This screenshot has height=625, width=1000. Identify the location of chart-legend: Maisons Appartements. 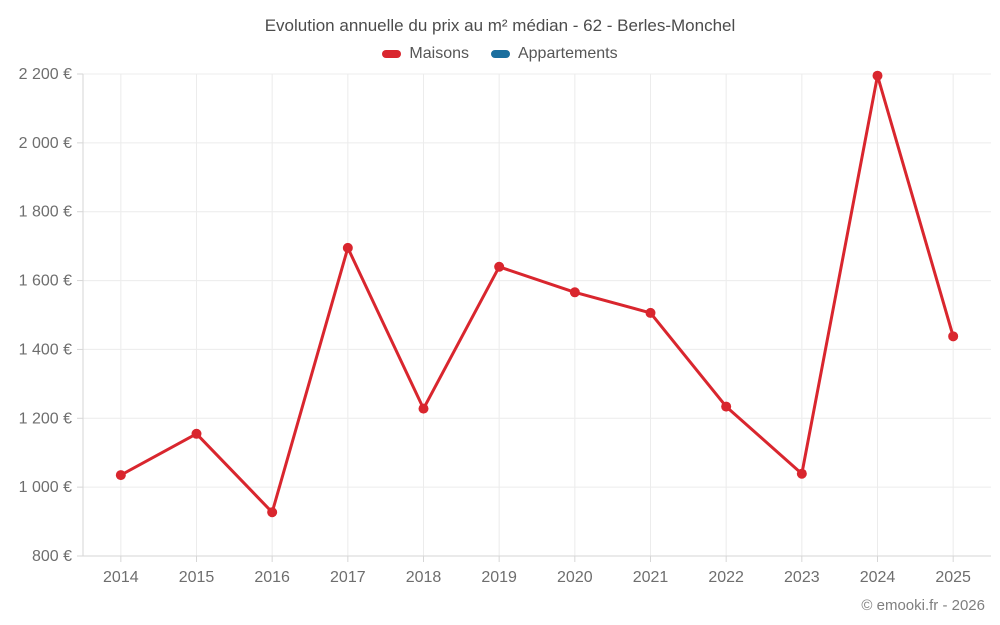
(500, 54).